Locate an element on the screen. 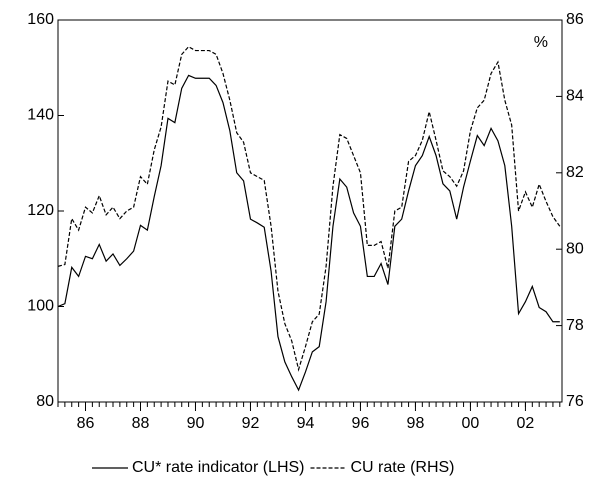  x-tick-label: 96 is located at coordinates (361, 423).